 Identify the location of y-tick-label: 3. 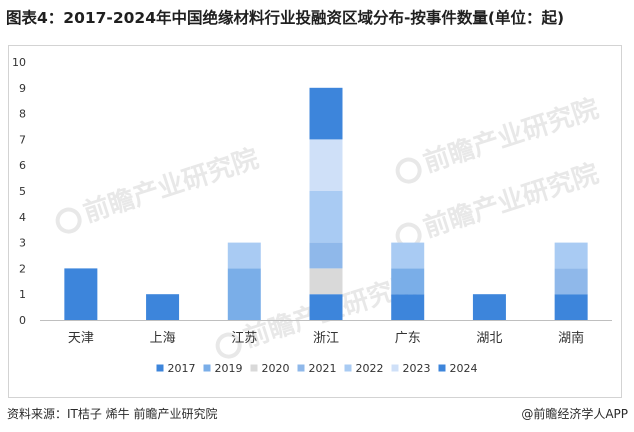
(22, 243).